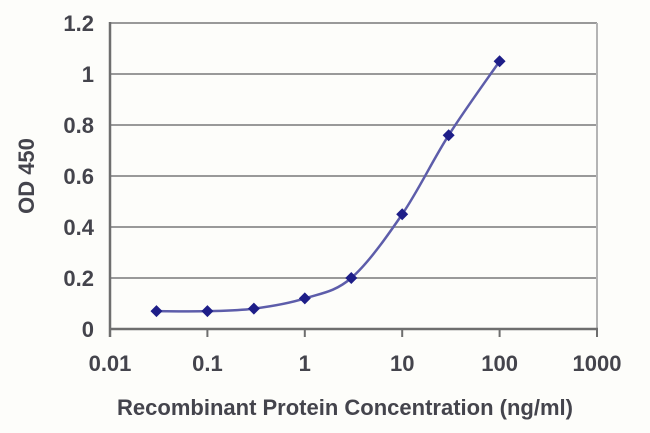  I want to click on x-tick-label: 10, so click(402, 363).